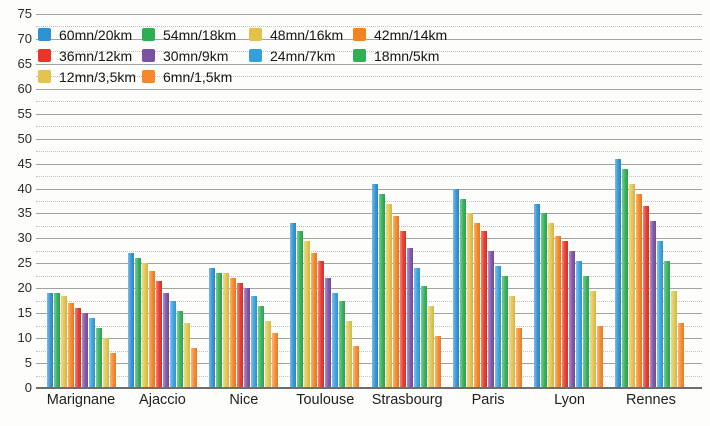 Image resolution: width=710 pixels, height=426 pixels. I want to click on legend-label: 48mn/16km, so click(307, 34).